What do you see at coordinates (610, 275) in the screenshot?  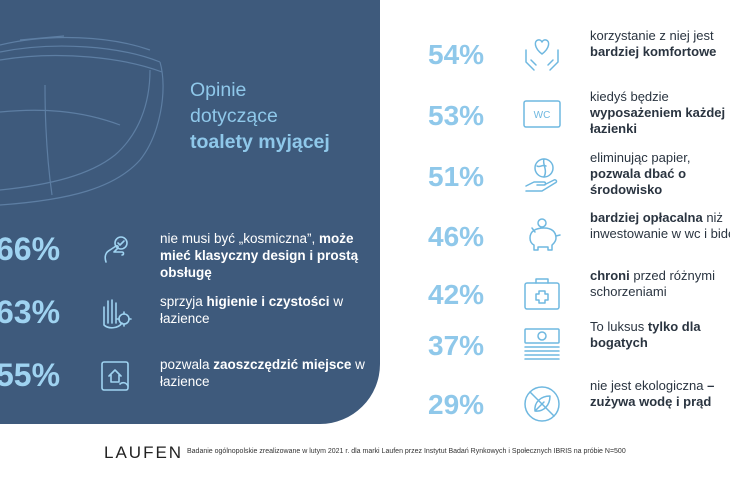 I see `text-bold: chroni` at bounding box center [610, 275].